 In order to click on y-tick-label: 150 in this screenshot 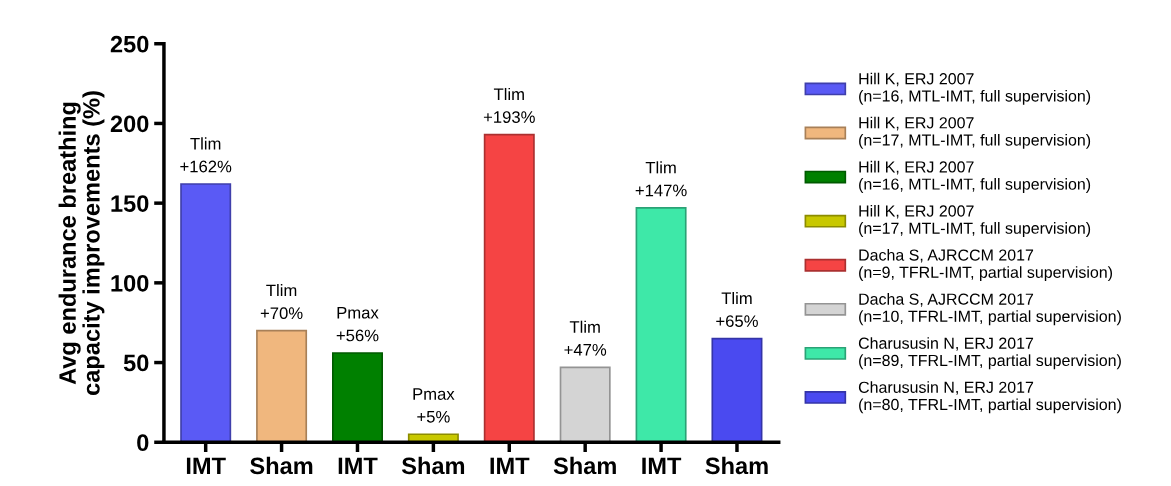, I will do `click(130, 203)`.